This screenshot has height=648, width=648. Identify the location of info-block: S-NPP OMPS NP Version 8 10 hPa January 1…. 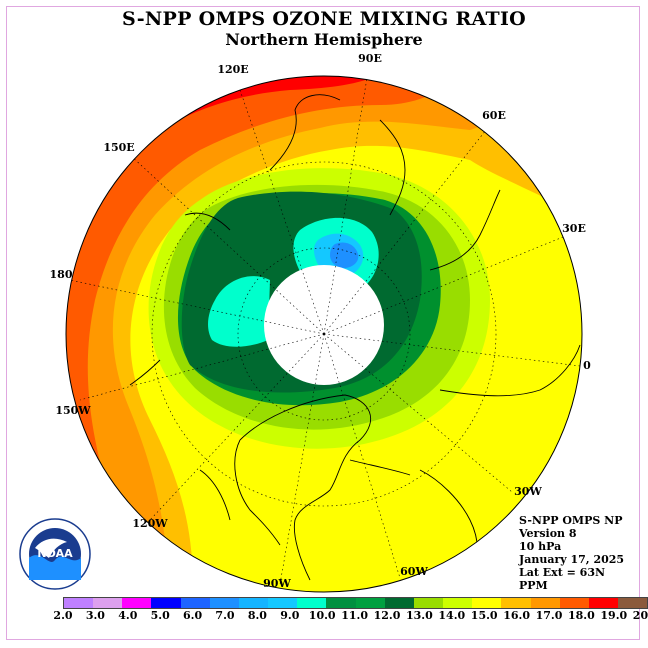
(571, 553).